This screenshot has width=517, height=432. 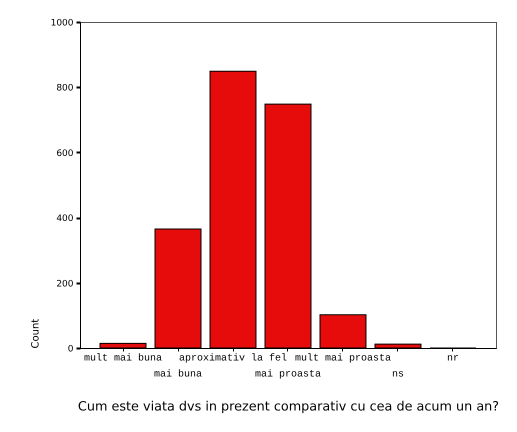 What do you see at coordinates (398, 375) in the screenshot?
I see `x-tick-label: ns` at bounding box center [398, 375].